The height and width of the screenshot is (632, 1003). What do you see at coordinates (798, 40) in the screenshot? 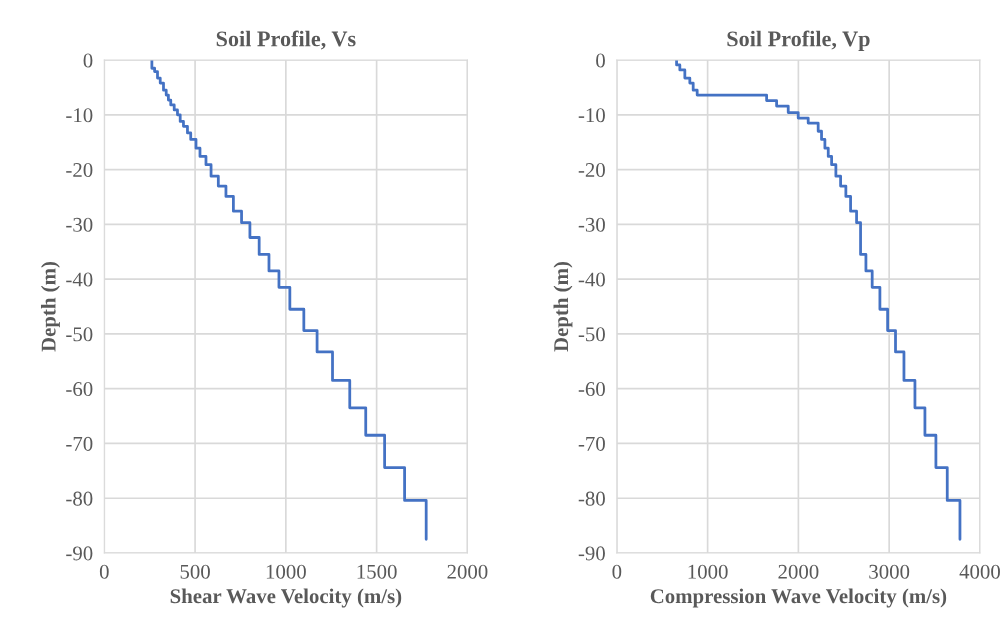
I see `chart-title: Soil Profile, Vp` at bounding box center [798, 40].